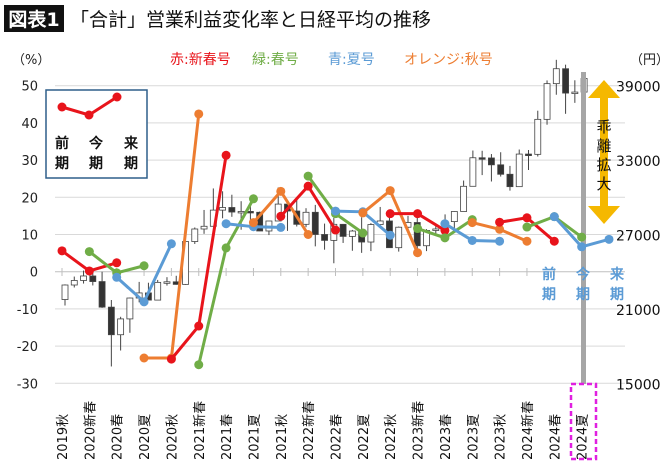 This screenshot has width=670, height=463. What do you see at coordinates (198, 257) in the screenshot?
I see `series-2021新春` at bounding box center [198, 257].